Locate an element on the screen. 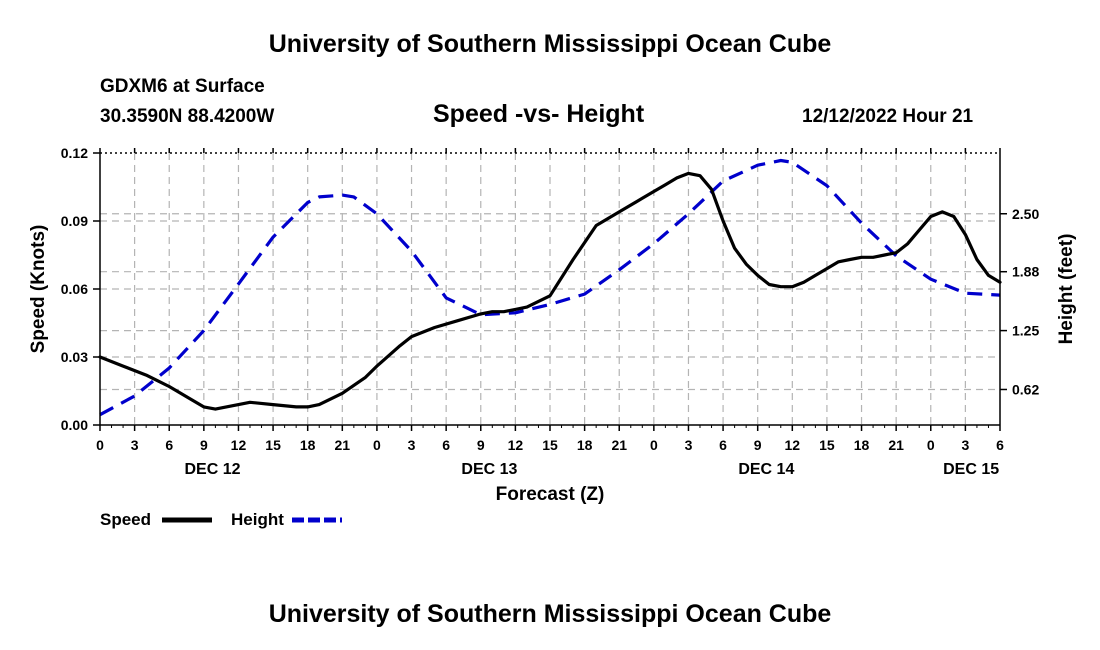  chart-subtitle: Speed -vs- Height is located at coordinates (539, 114).